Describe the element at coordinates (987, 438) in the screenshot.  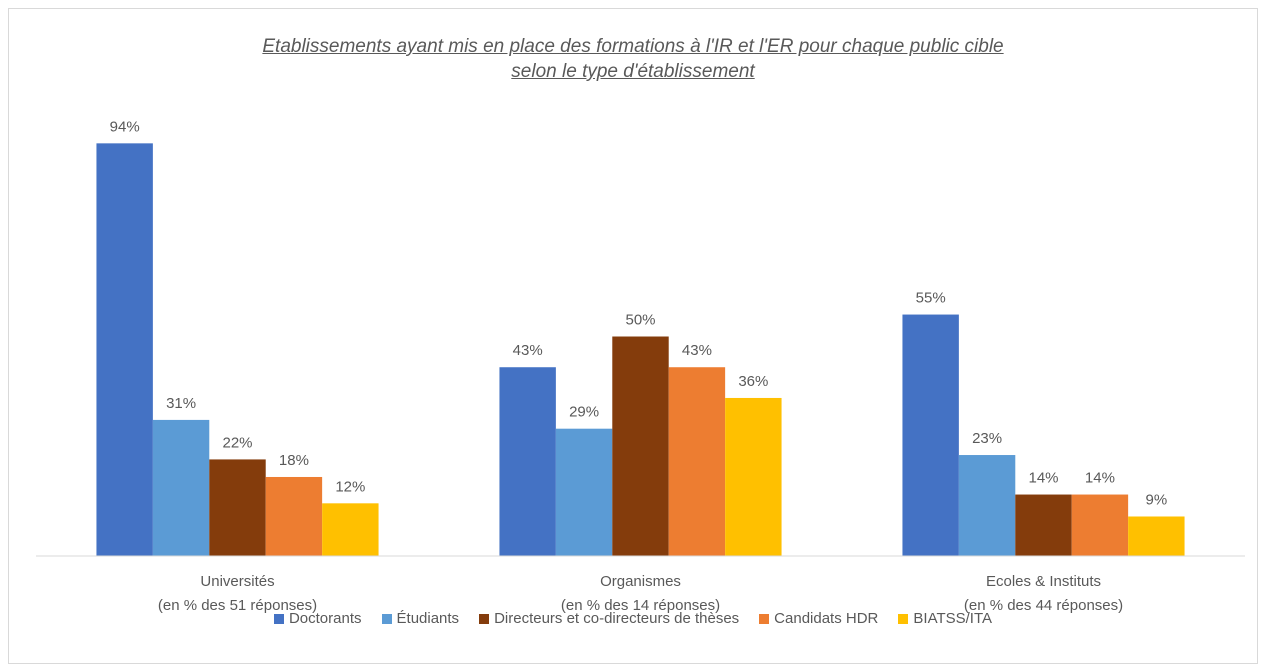
I see `data-label: 23%` at that location.